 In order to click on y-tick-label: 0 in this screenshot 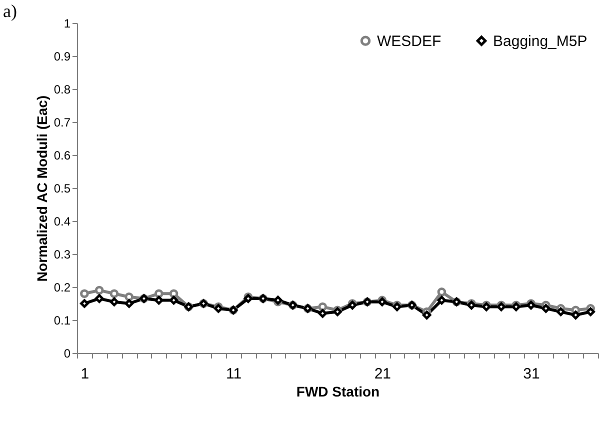, I will do `click(67, 353)`.